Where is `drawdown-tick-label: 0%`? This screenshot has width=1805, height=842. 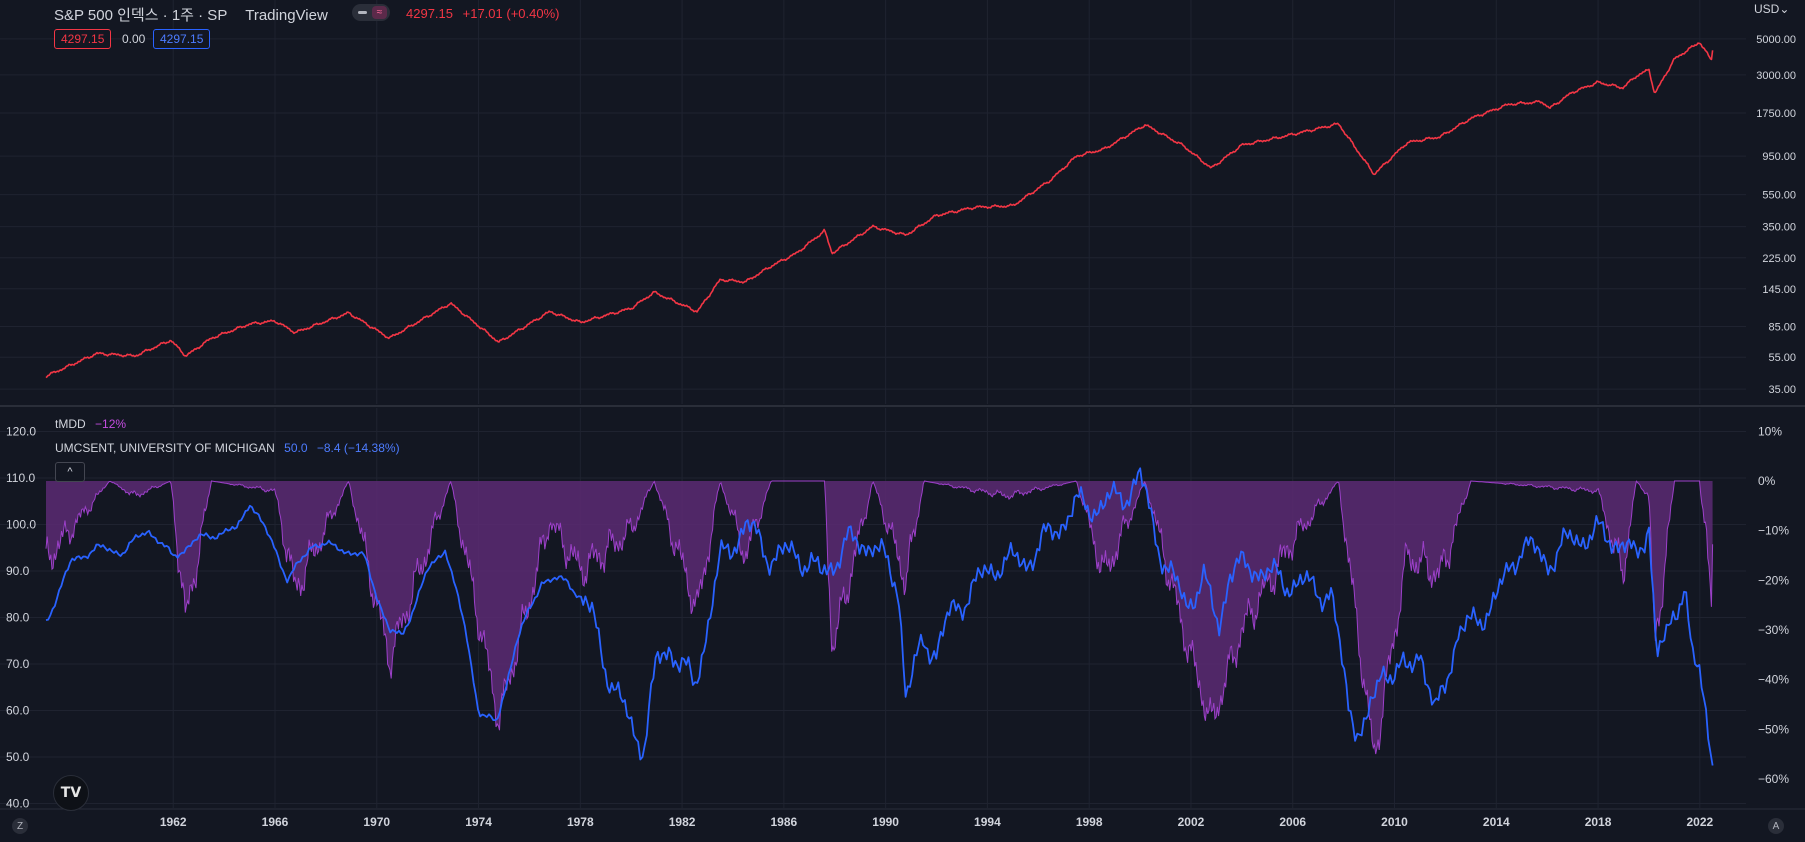 drawdown-tick-label: 0% is located at coordinates (1767, 481).